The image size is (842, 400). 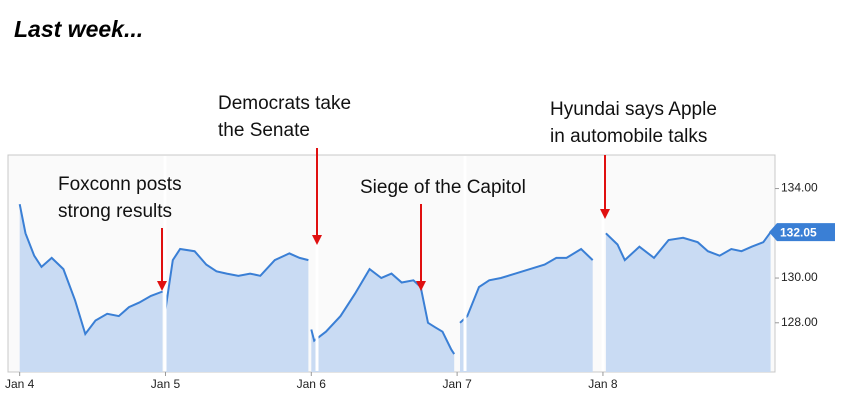 I want to click on annotation: Hyundai says Apple, so click(x=633, y=109).